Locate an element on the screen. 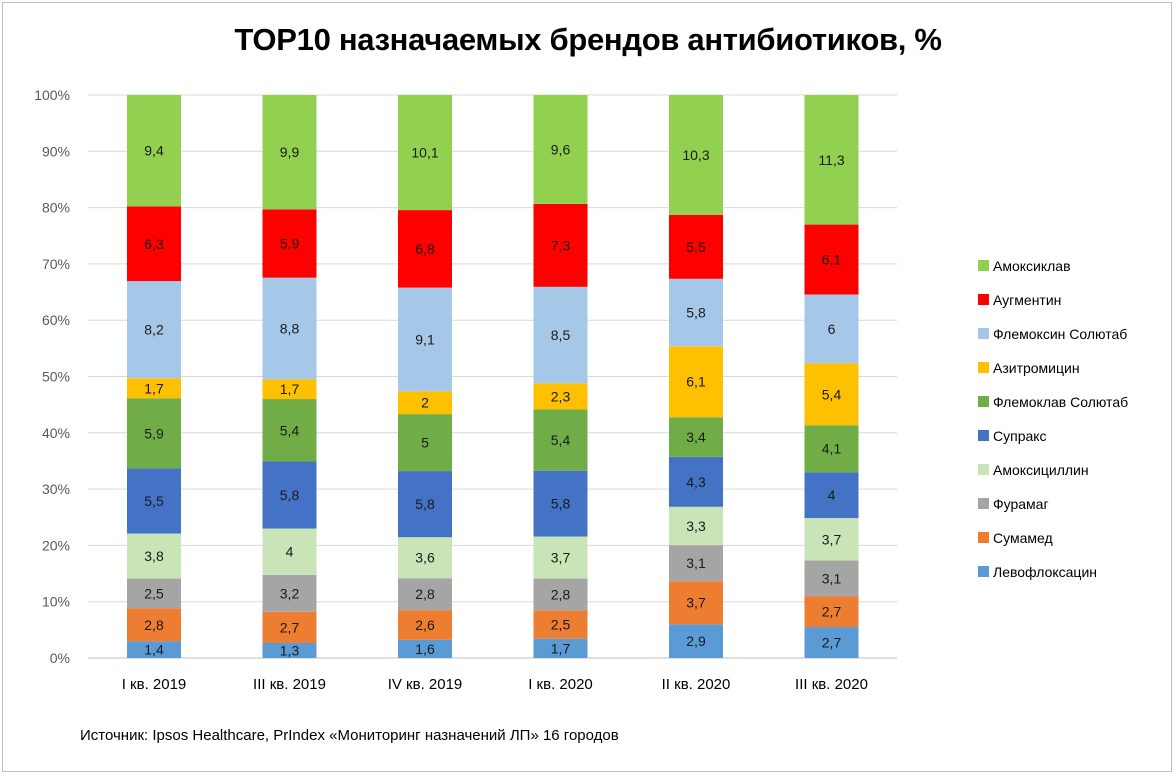 The height and width of the screenshot is (776, 1176). data-label: 3,8 is located at coordinates (154, 556).